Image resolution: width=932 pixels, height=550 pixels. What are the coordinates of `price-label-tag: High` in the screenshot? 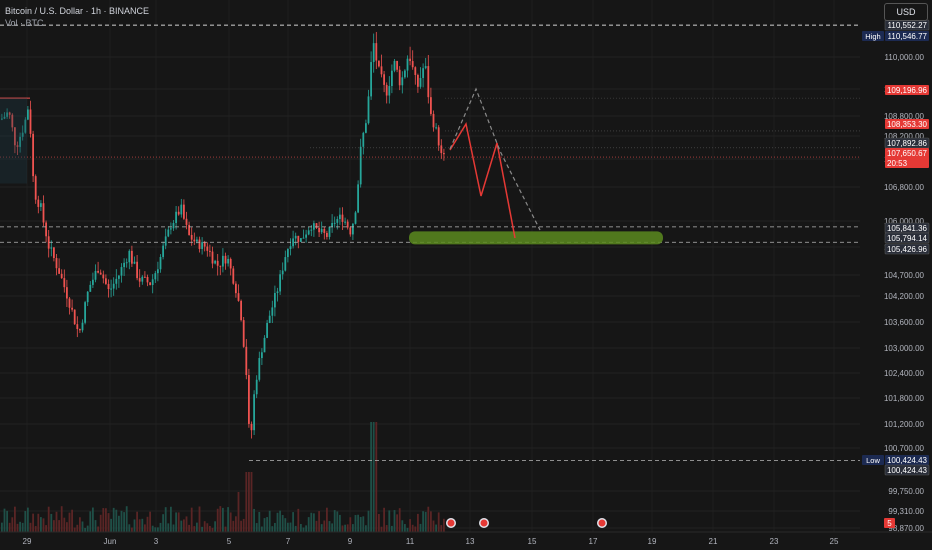 It's located at (872, 36).